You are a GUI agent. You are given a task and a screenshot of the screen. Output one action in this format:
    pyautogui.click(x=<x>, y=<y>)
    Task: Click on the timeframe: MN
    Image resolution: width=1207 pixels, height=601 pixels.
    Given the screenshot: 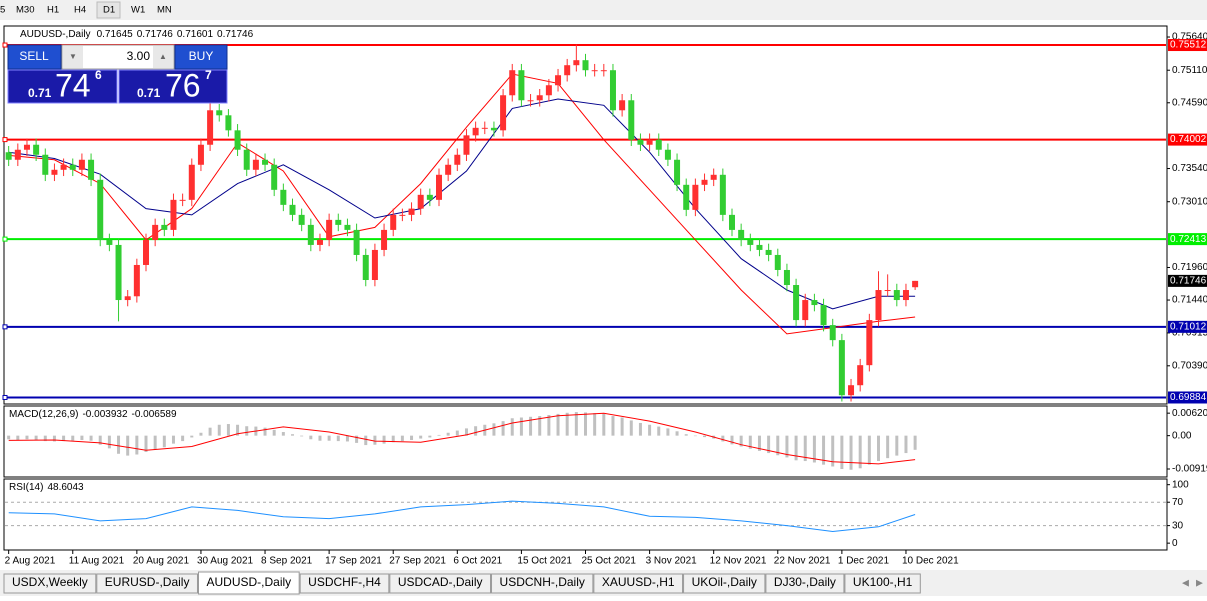 What is the action you would take?
    pyautogui.click(x=164, y=10)
    